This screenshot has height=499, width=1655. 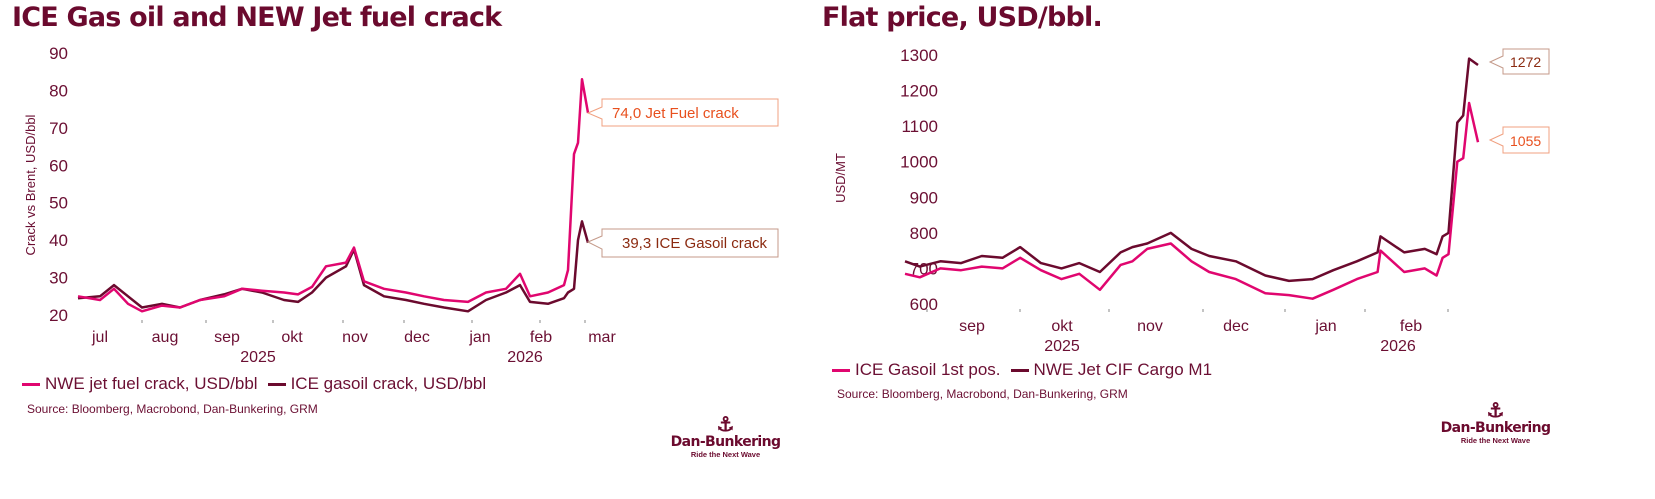 What do you see at coordinates (58, 315) in the screenshot?
I see `svg-text: 20` at bounding box center [58, 315].